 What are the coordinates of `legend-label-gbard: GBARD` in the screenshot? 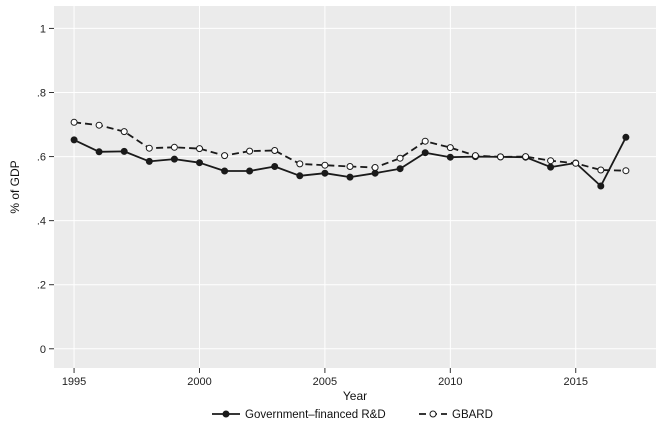 It's located at (472, 415).